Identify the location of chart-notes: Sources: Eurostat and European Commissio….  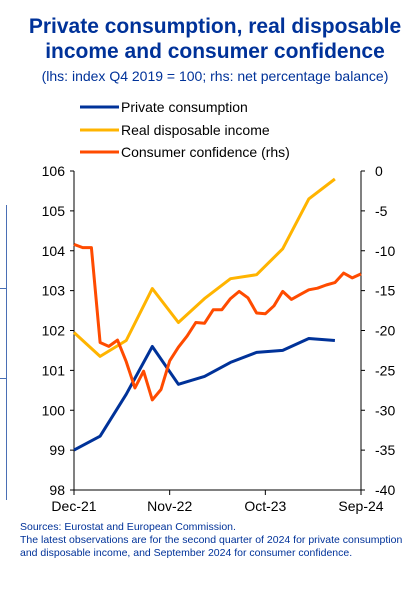
(216, 540).